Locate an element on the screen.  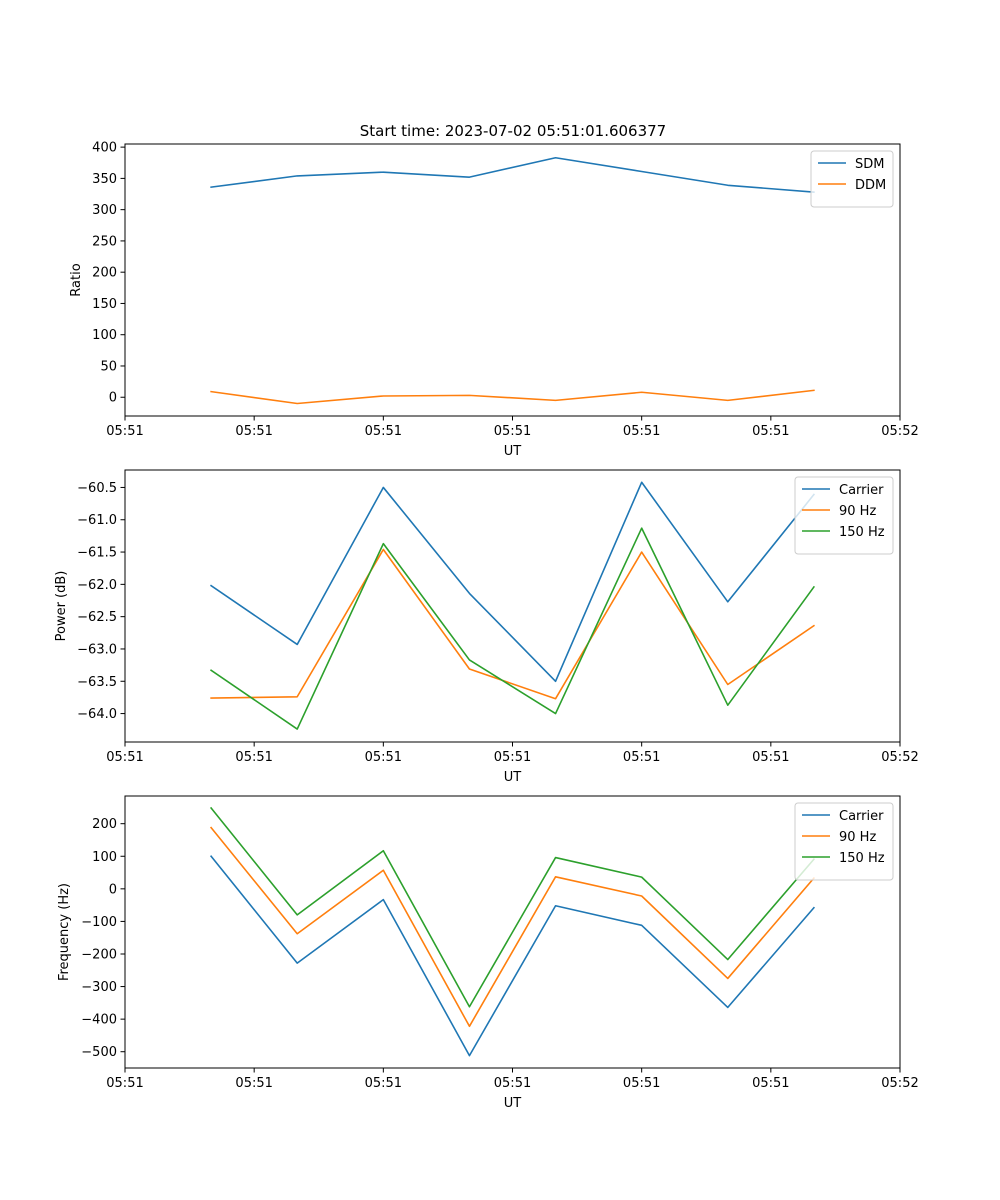
ratio-y-tick-label: 350 is located at coordinates (104, 179).